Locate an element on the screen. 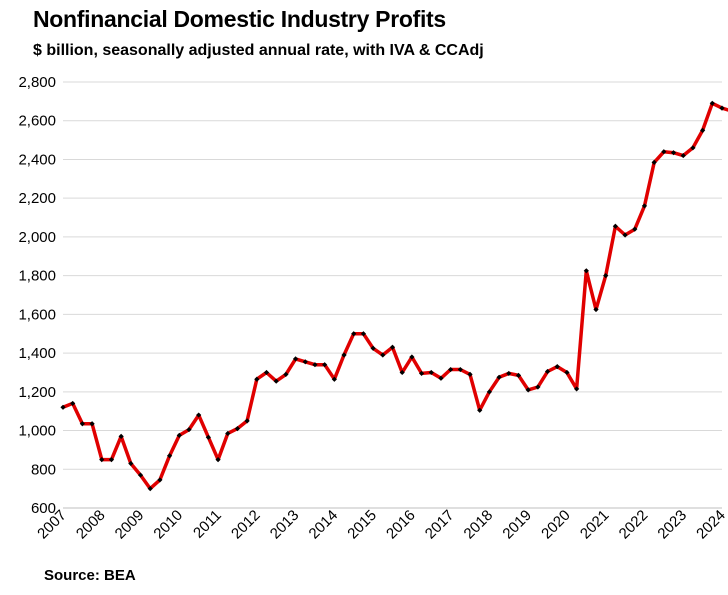  x-tick-label: 2015 is located at coordinates (362, 525).